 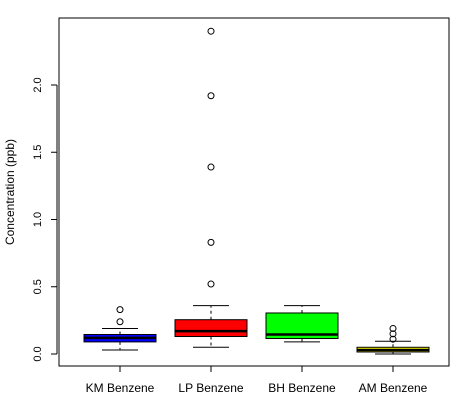 I want to click on y-axis: 0.0 0.5 1.0 1.5 2.0, so click(x=45, y=219).